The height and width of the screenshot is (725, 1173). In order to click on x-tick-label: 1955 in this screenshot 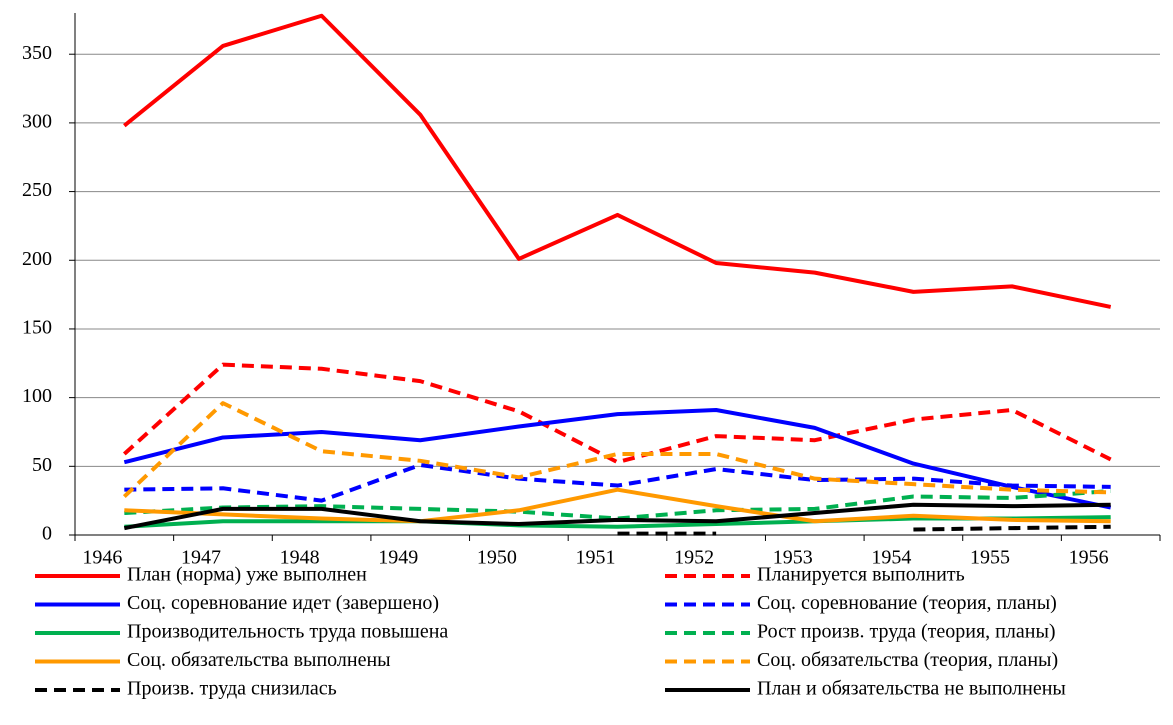, I will do `click(990, 558)`.